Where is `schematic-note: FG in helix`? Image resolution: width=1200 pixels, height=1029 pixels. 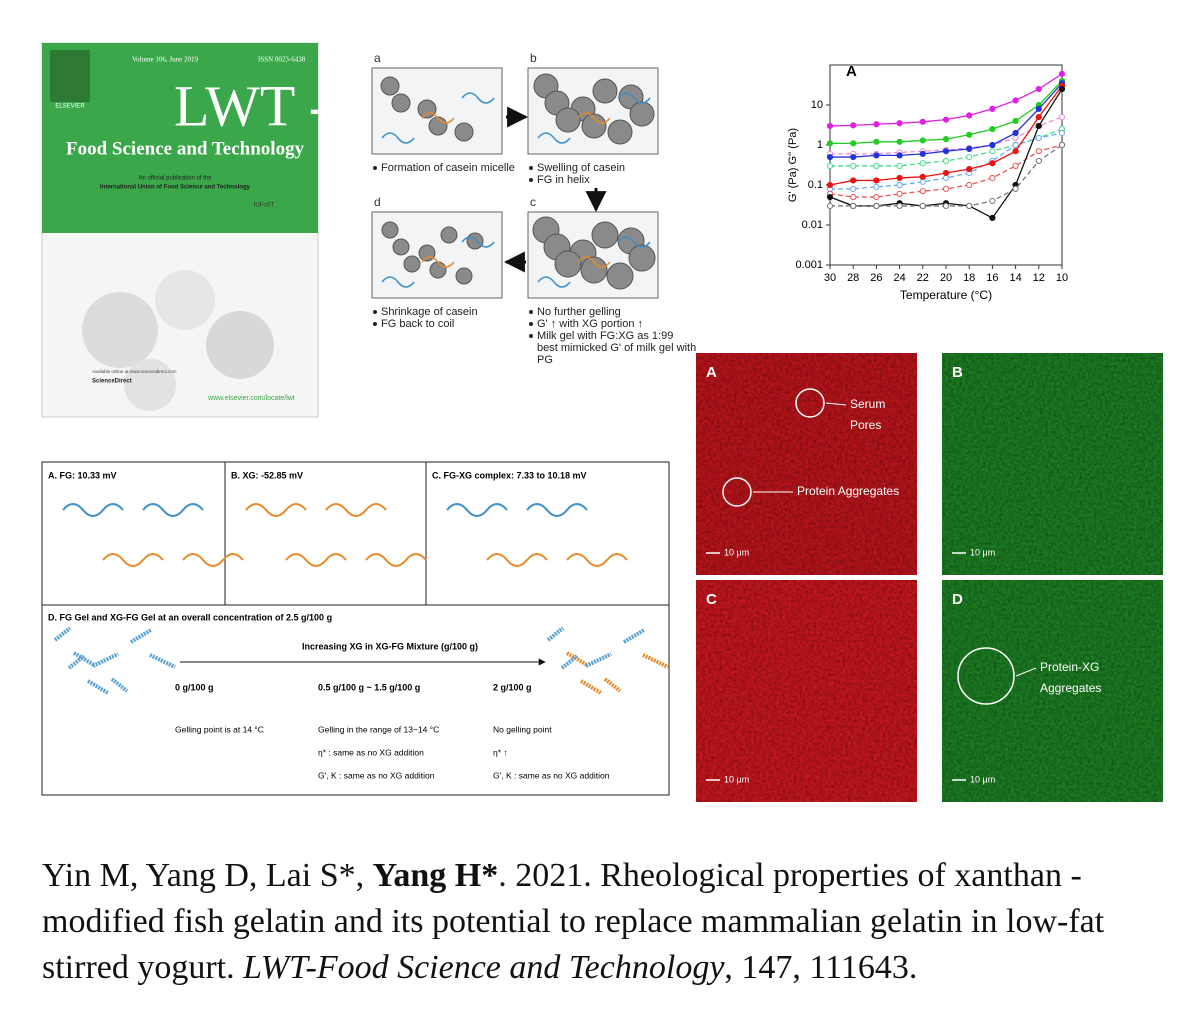
schematic-note: FG in helix is located at coordinates (563, 180).